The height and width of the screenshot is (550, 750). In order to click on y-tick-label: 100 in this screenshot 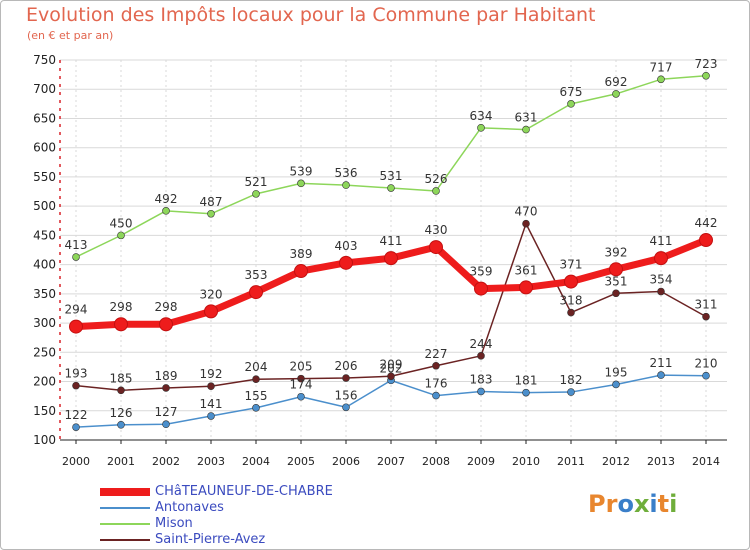, I will do `click(44, 440)`.